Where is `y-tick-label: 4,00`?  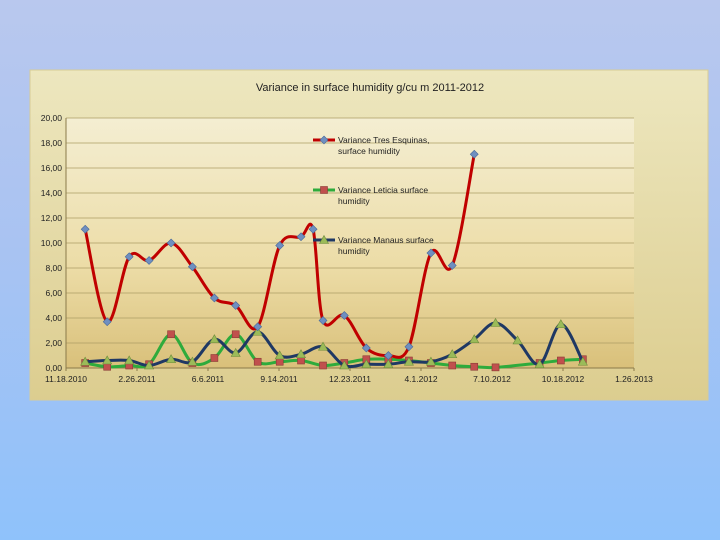
y-tick-label: 4,00 is located at coordinates (53, 318).